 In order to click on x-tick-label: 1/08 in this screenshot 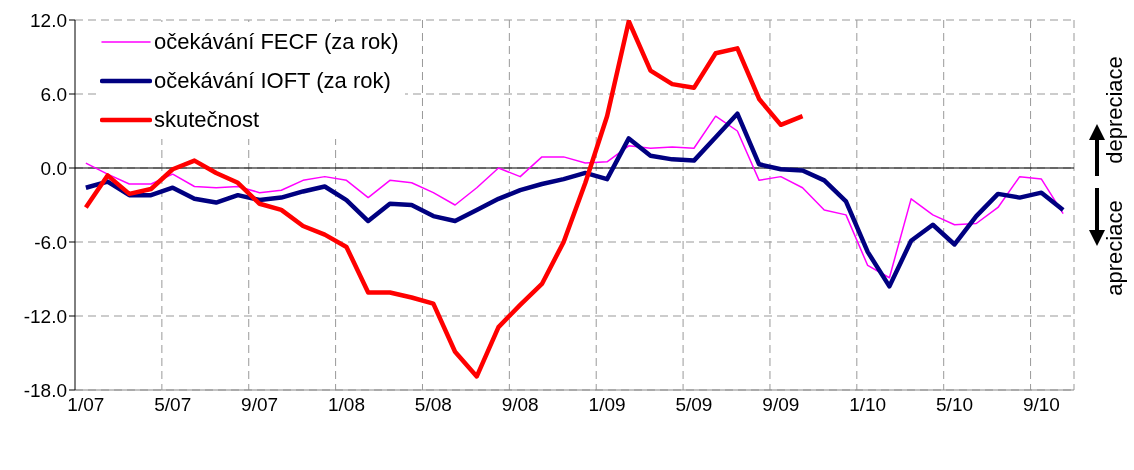, I will do `click(346, 405)`.